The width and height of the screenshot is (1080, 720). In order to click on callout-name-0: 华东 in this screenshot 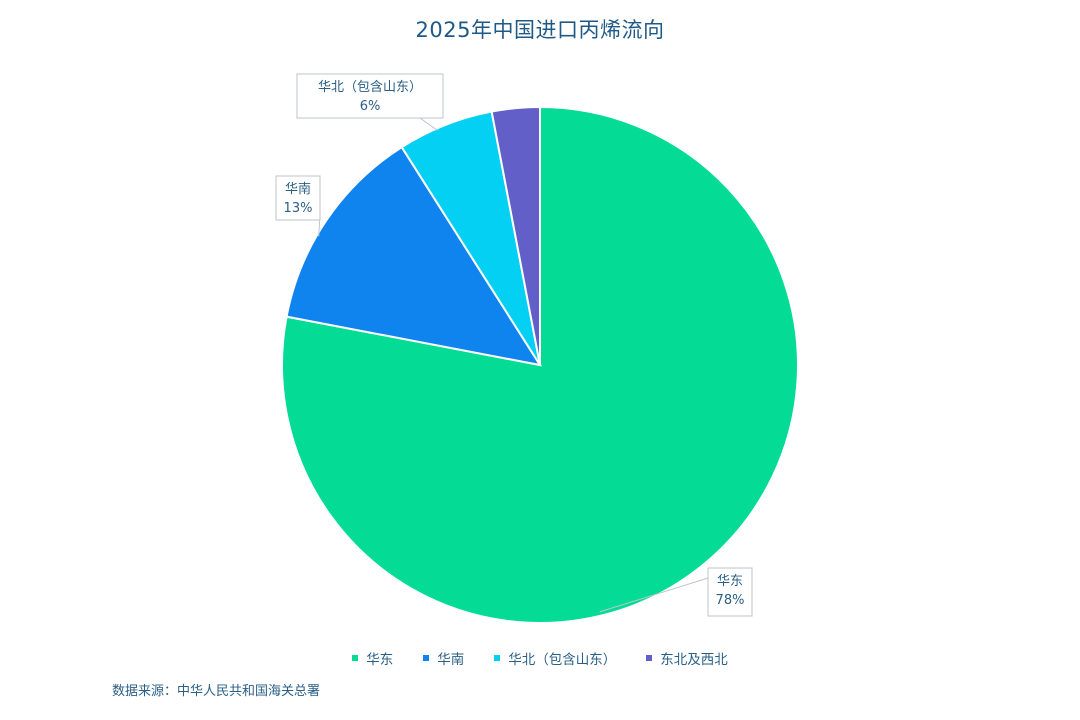, I will do `click(730, 581)`.